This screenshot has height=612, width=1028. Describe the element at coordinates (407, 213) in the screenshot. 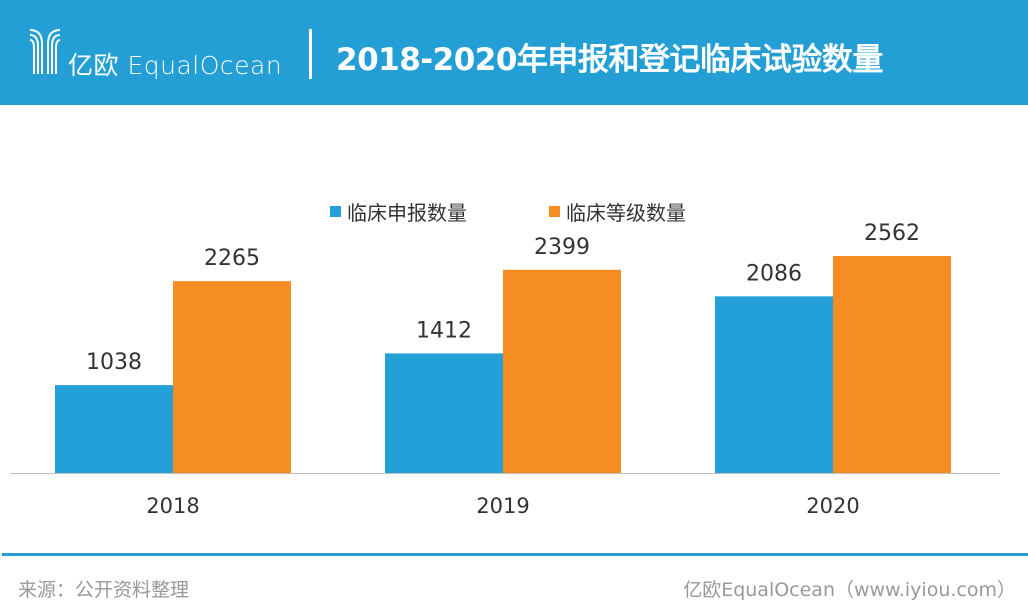

I see `legend-label: 临床申报数量` at that location.